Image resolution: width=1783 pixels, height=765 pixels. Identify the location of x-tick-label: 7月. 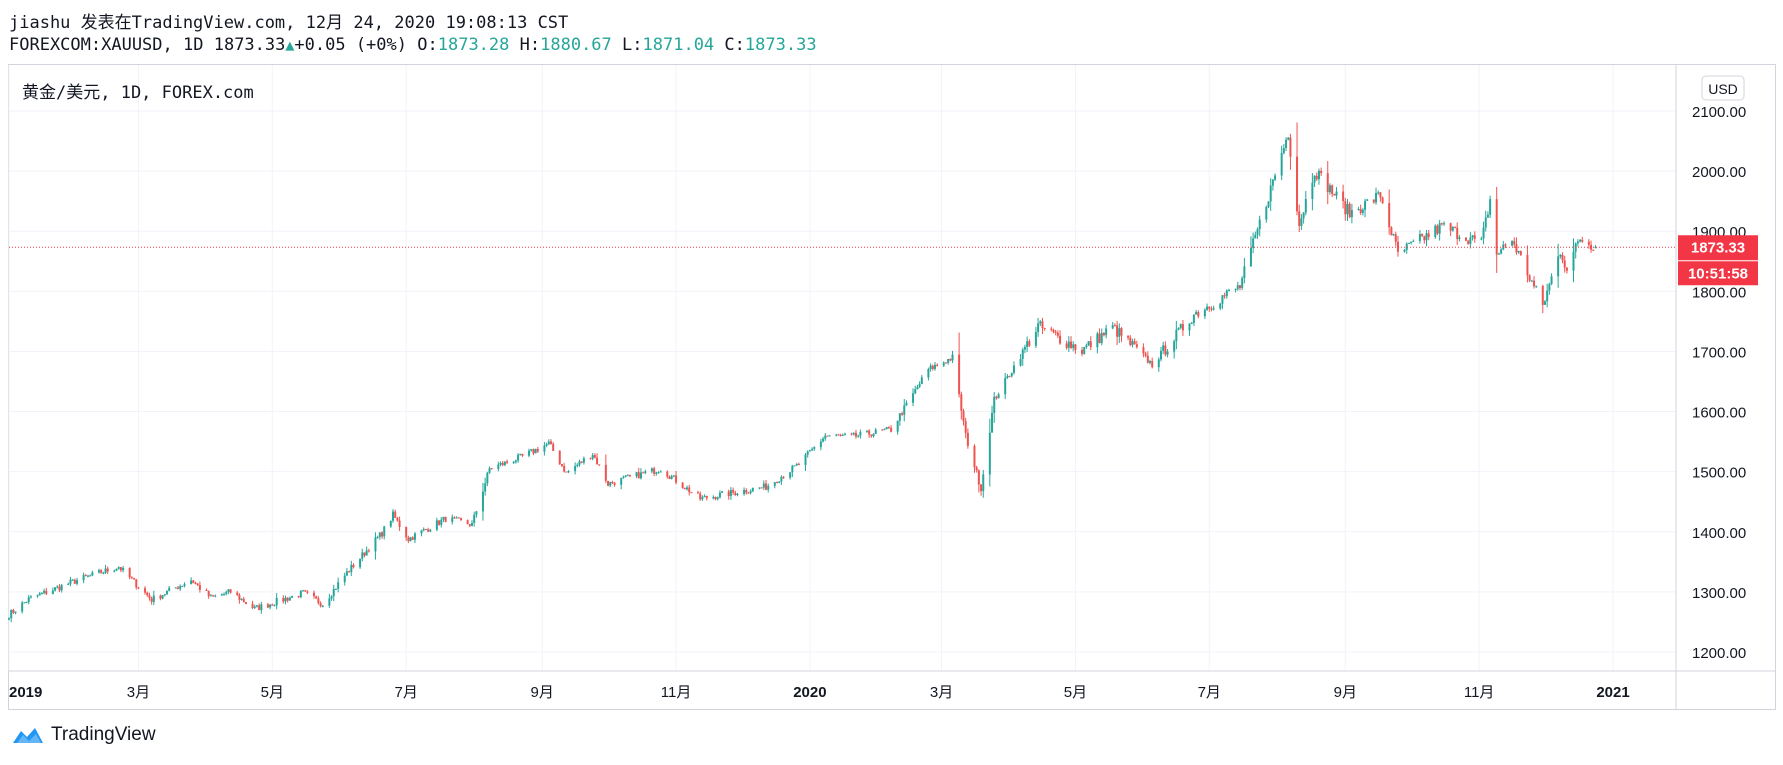
(405, 692).